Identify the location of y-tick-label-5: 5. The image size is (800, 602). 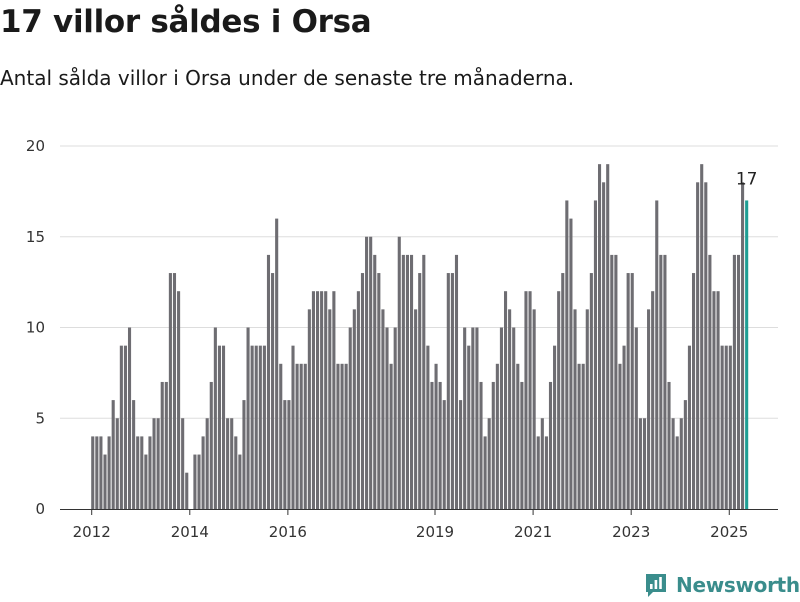
(40, 418).